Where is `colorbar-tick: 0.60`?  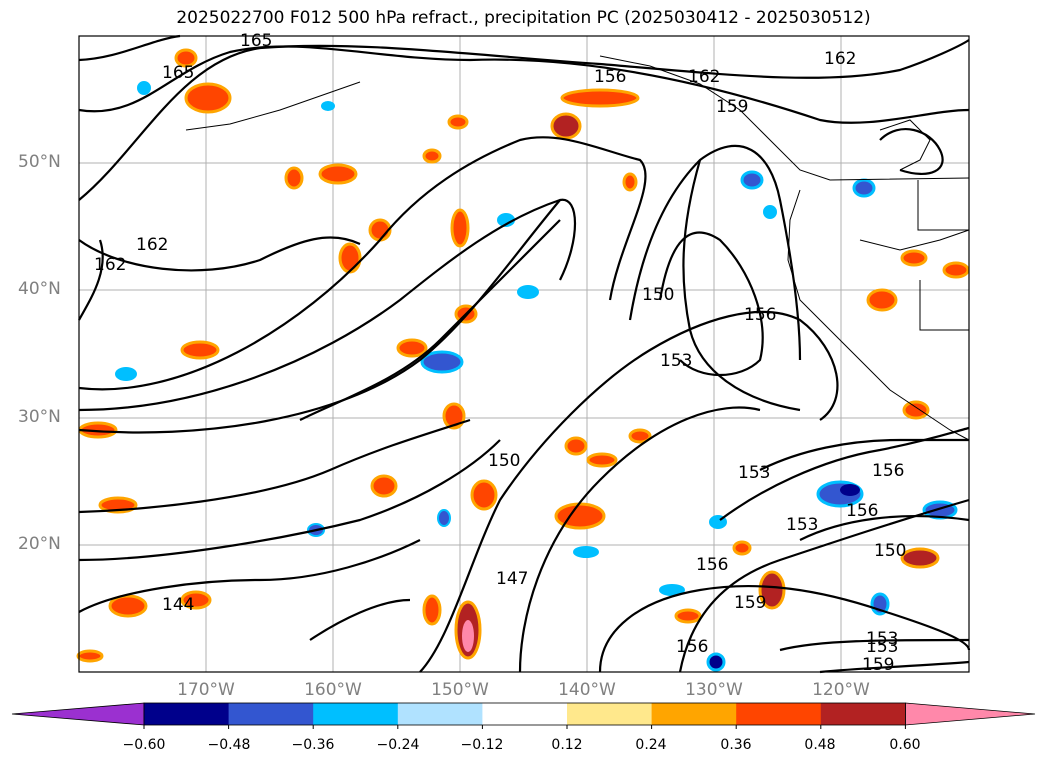
colorbar-tick: 0.60 is located at coordinates (905, 745).